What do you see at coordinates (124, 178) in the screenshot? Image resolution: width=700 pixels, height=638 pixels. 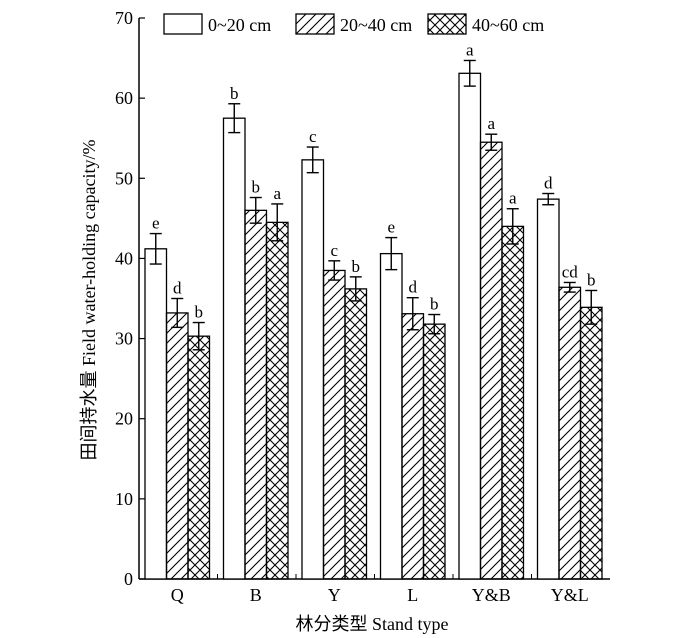 I see `y-tick-label: 50` at bounding box center [124, 178].